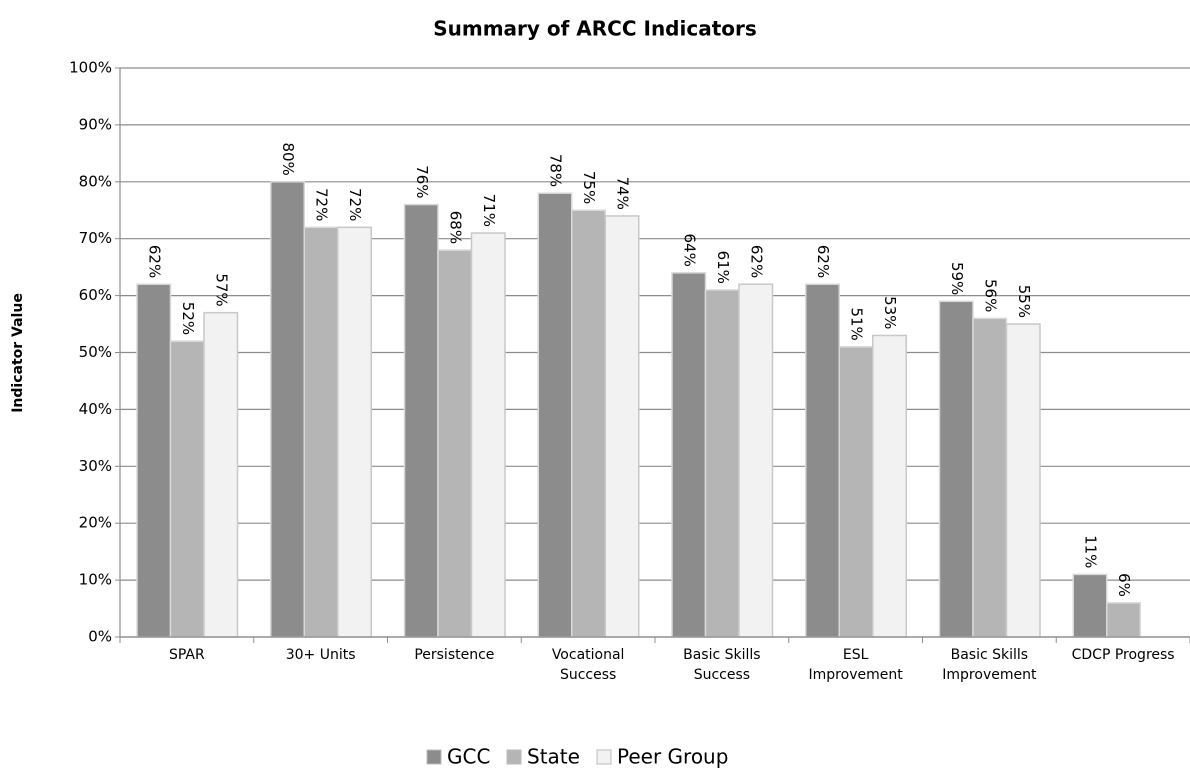  Describe the element at coordinates (18, 353) in the screenshot. I see `y-axis-title: Indicator Value` at that location.